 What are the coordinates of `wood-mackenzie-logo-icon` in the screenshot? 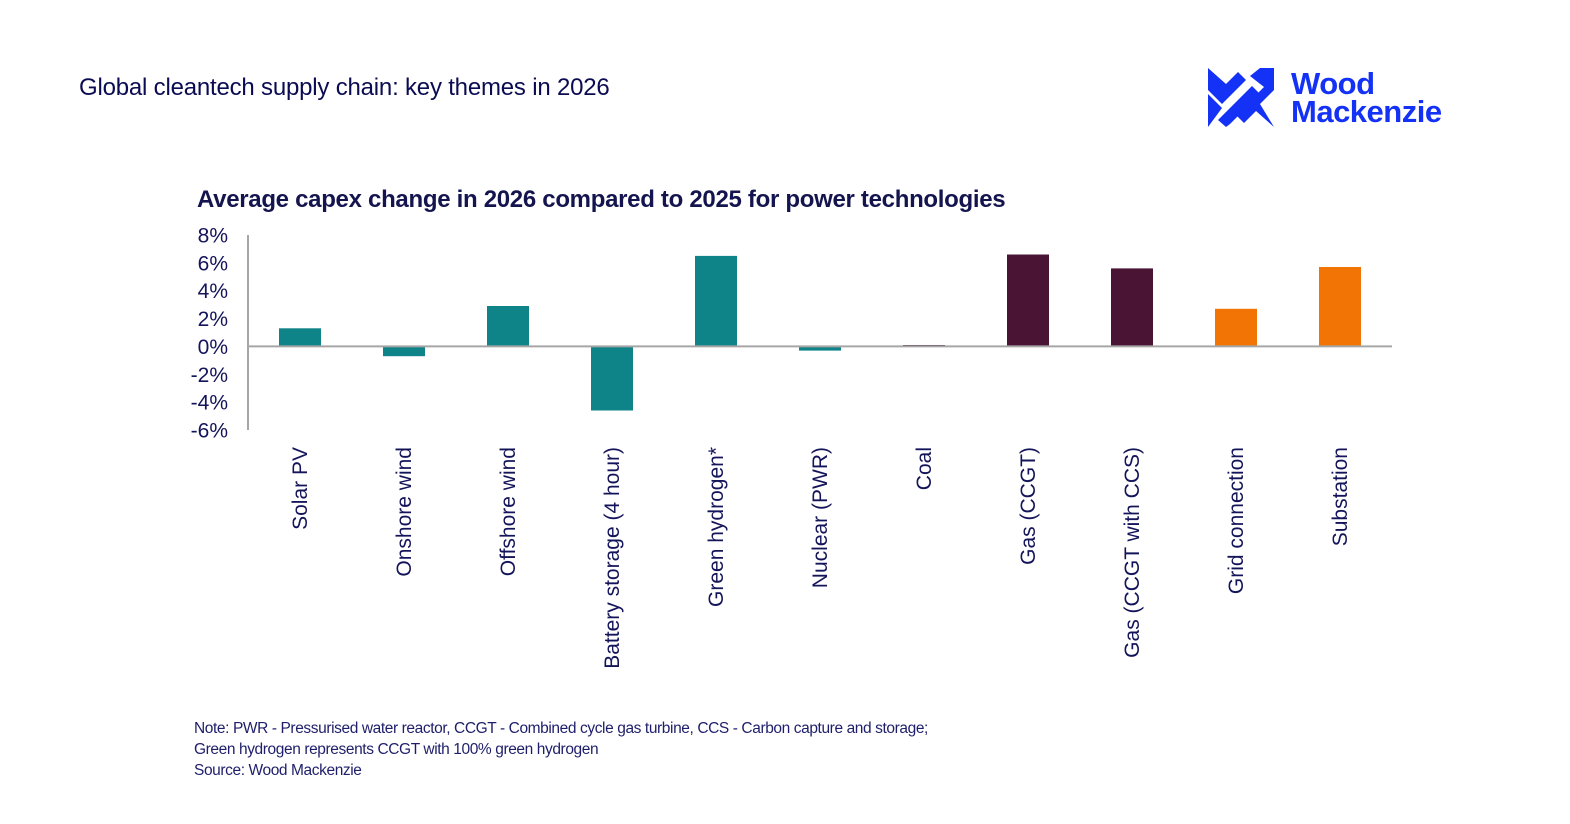 It's located at (1241, 97).